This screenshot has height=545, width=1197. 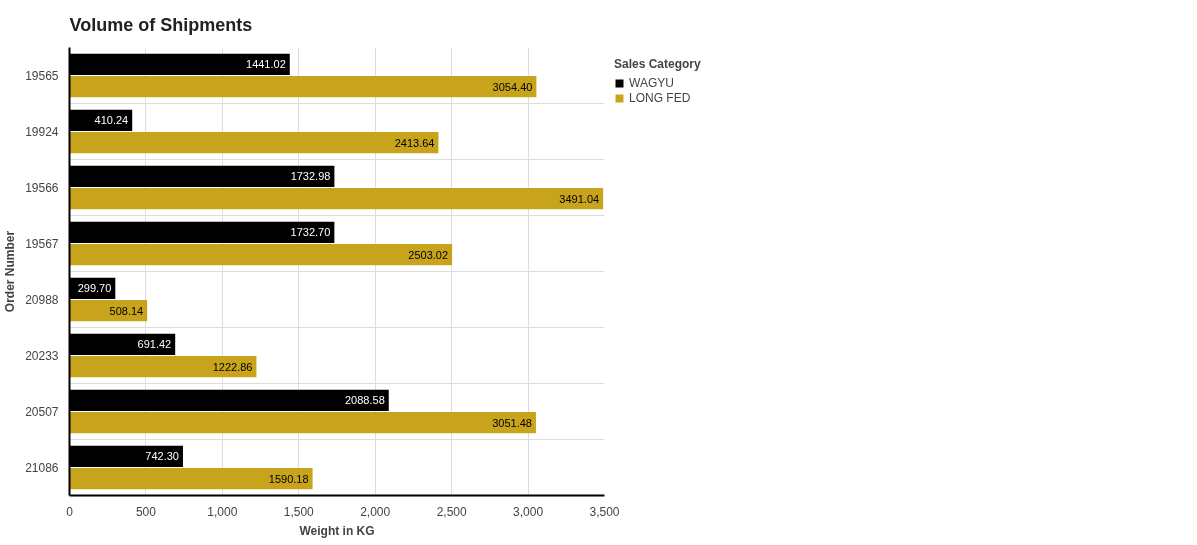 I want to click on data-label: 2088.58, so click(x=364, y=400).